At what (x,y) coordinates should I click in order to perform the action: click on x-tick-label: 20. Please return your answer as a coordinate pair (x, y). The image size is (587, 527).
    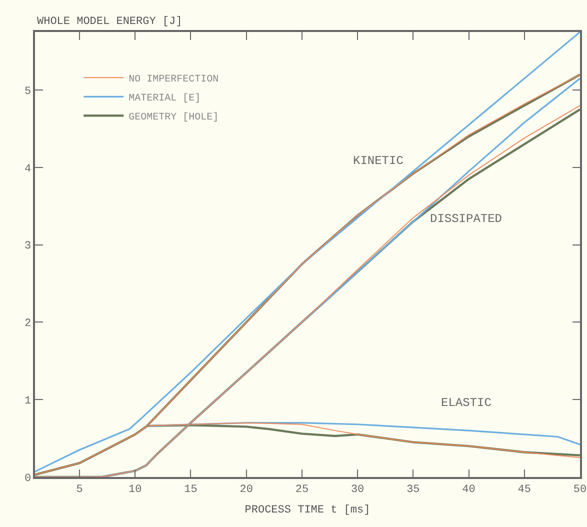
    Looking at the image, I should click on (246, 490).